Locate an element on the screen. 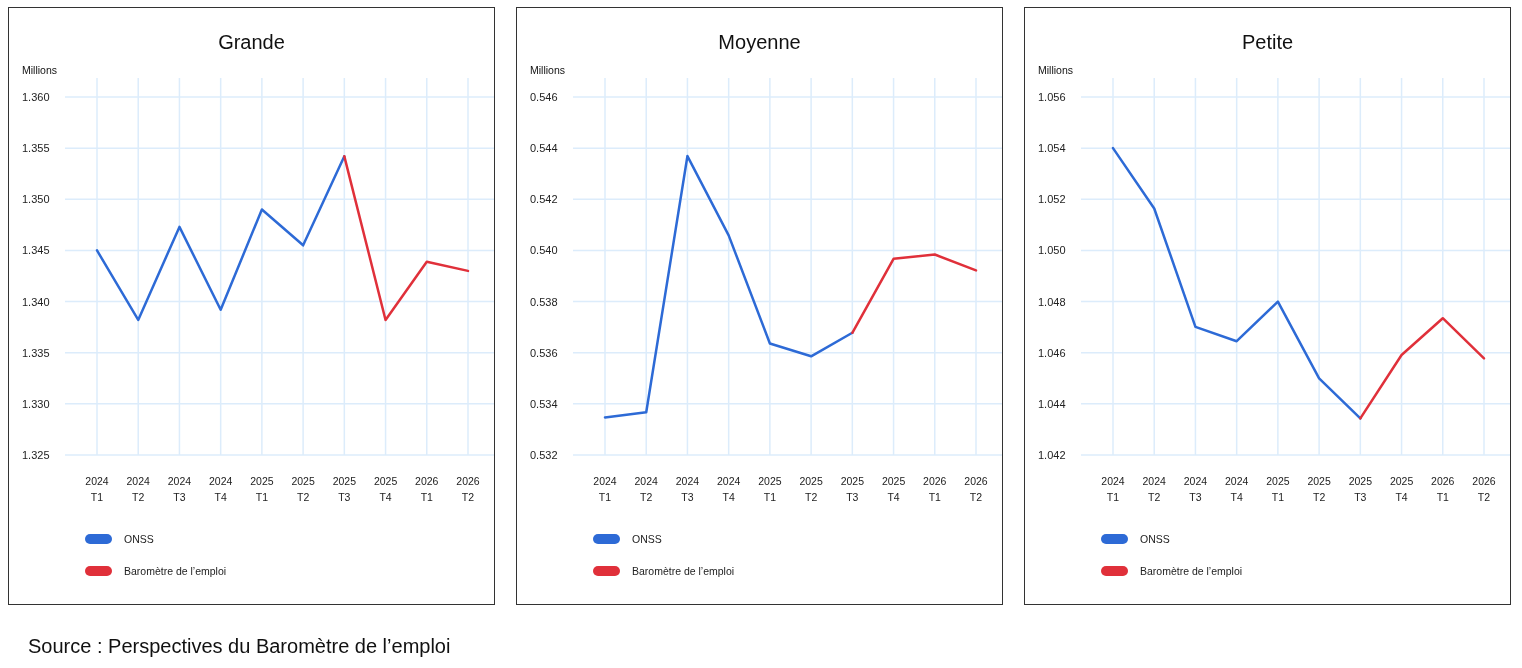 The height and width of the screenshot is (668, 1522). y-tick-label: 1.042 is located at coordinates (1052, 455).